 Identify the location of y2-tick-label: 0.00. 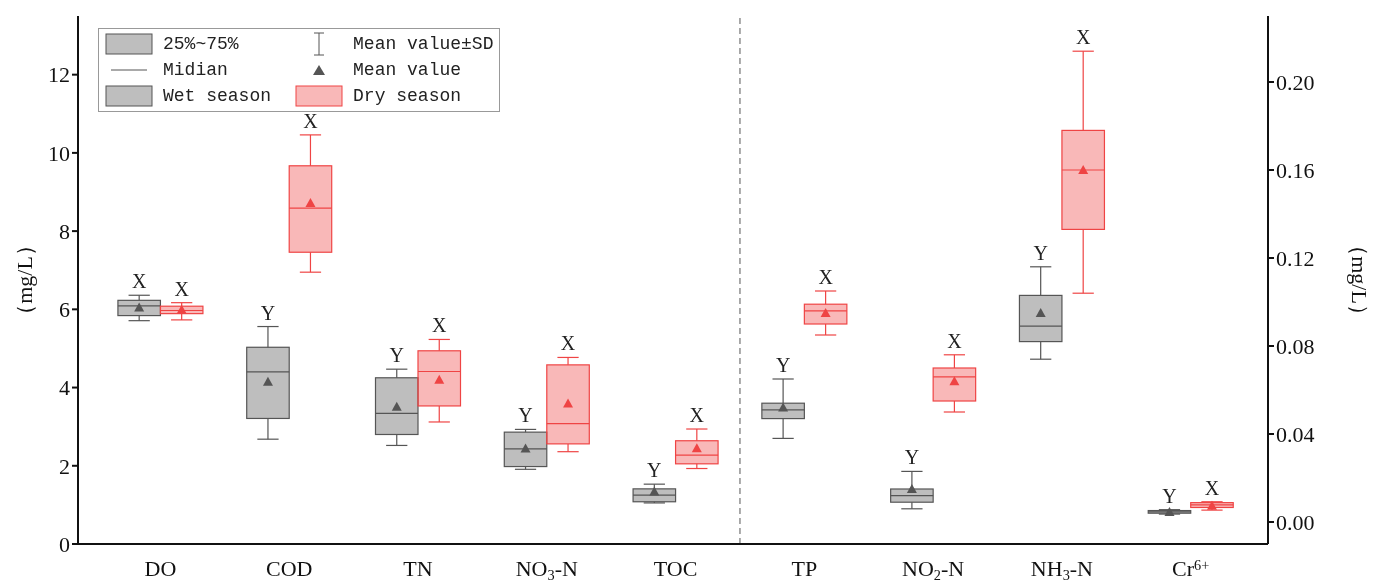
(1295, 522).